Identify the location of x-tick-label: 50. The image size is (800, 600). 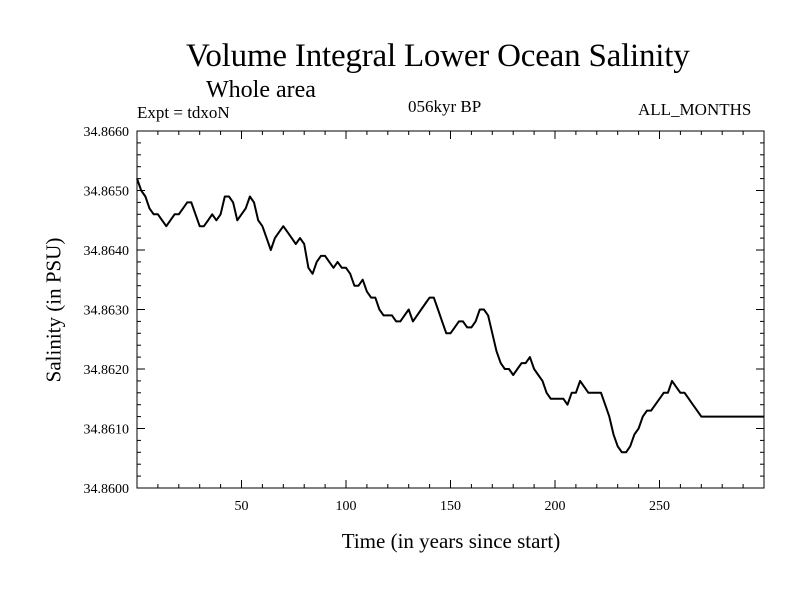
(242, 506).